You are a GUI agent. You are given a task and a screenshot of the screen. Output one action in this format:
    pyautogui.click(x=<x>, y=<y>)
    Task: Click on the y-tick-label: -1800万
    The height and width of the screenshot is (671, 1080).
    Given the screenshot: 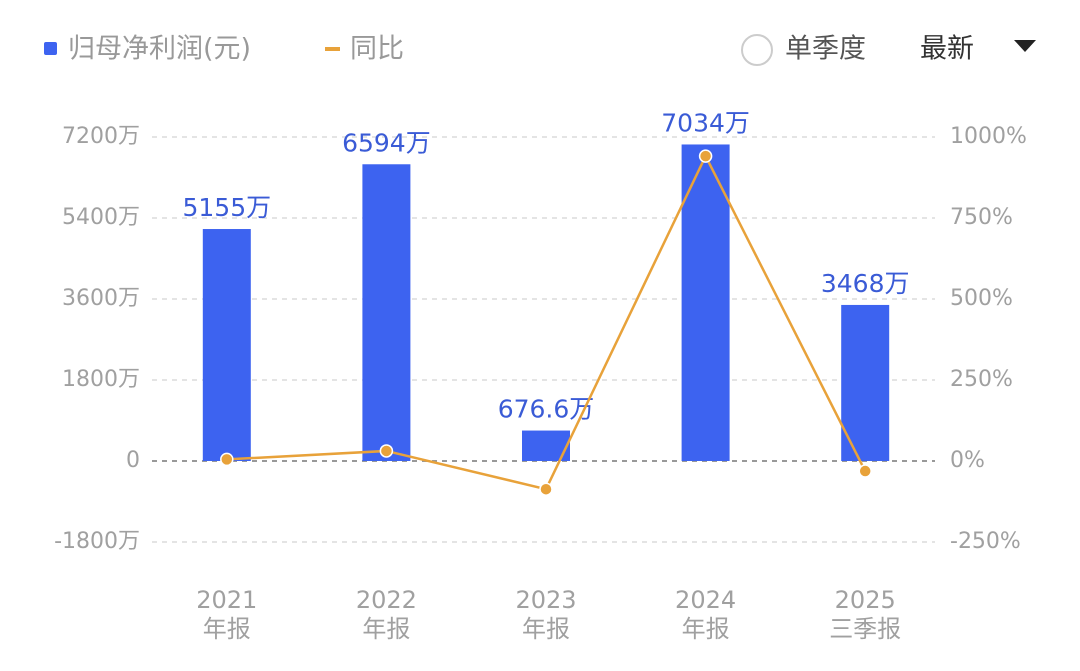 What is the action you would take?
    pyautogui.click(x=97, y=541)
    